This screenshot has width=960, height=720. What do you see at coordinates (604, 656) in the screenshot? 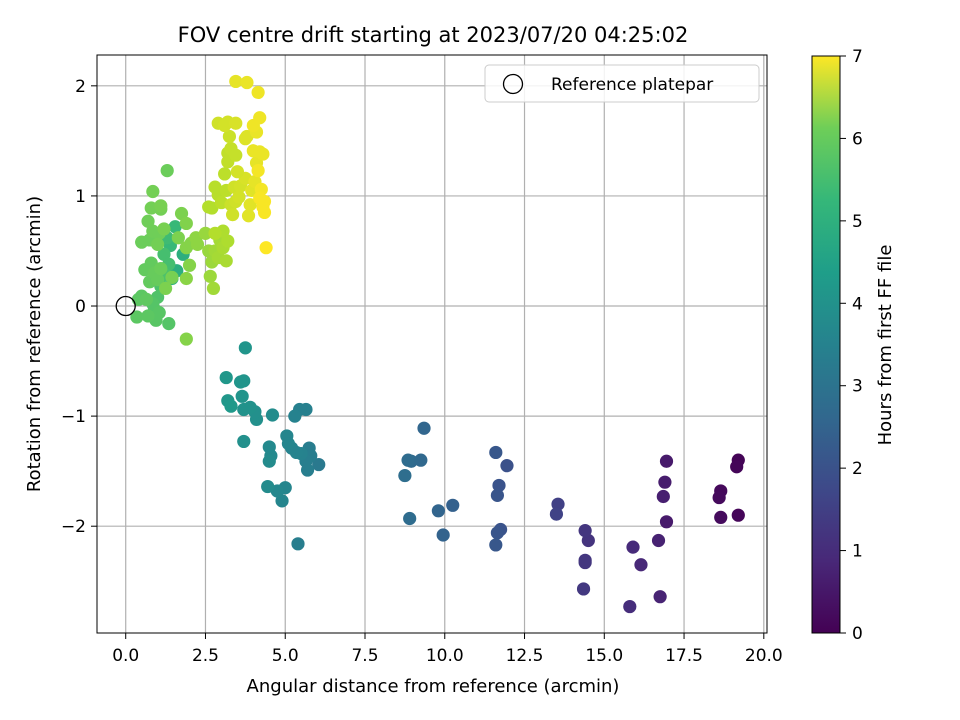
I see `x-tick-label: 15.0` at bounding box center [604, 656].